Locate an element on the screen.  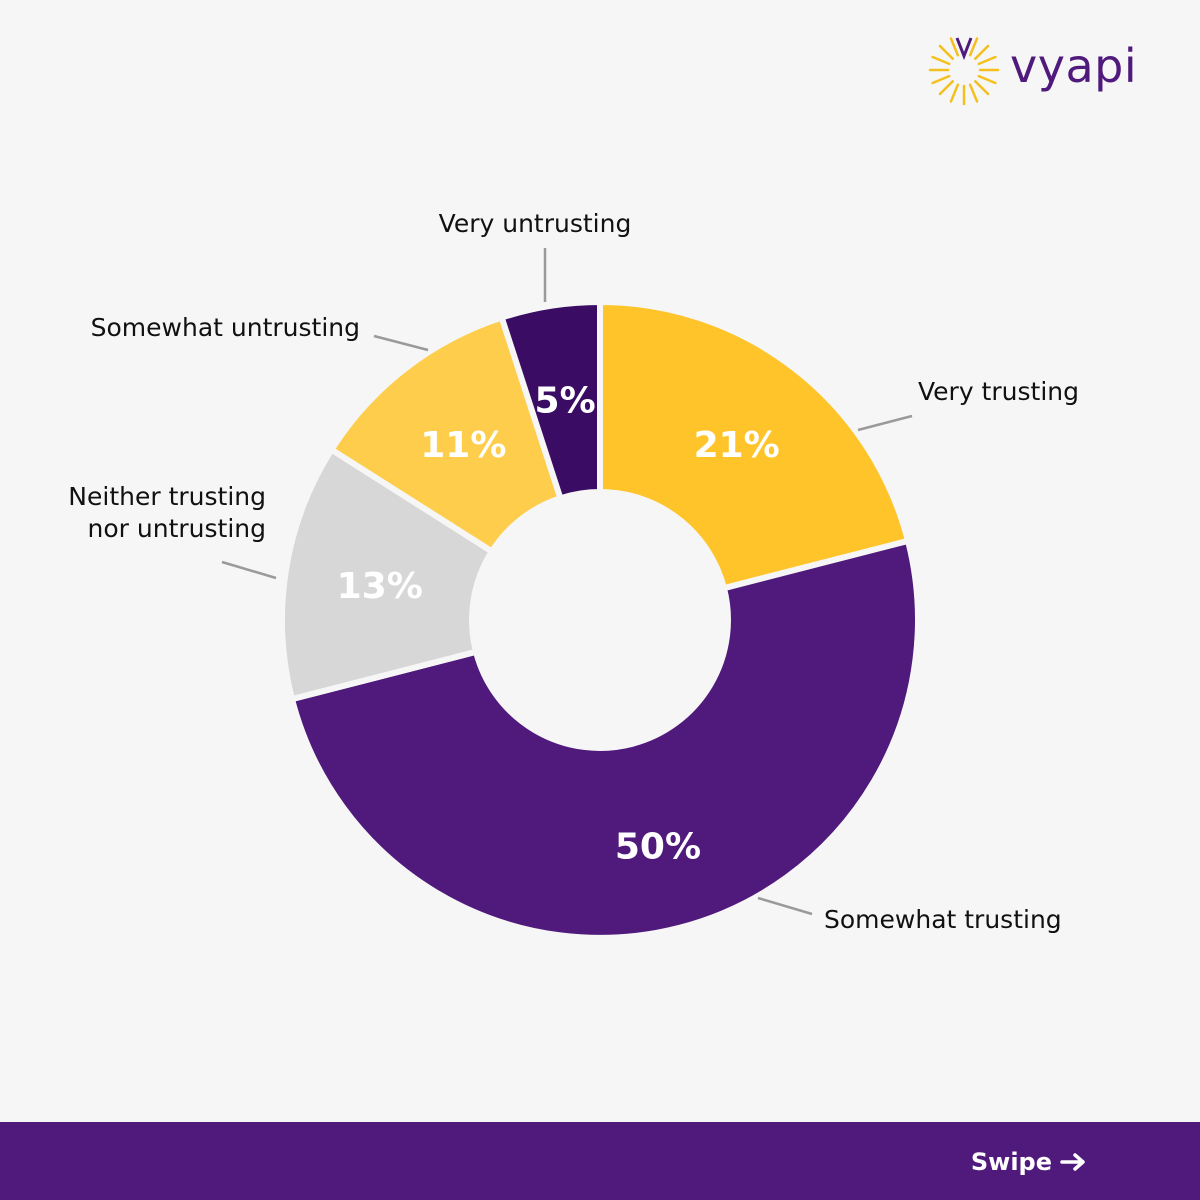
slice-very-trusting is located at coordinates (754, 445).